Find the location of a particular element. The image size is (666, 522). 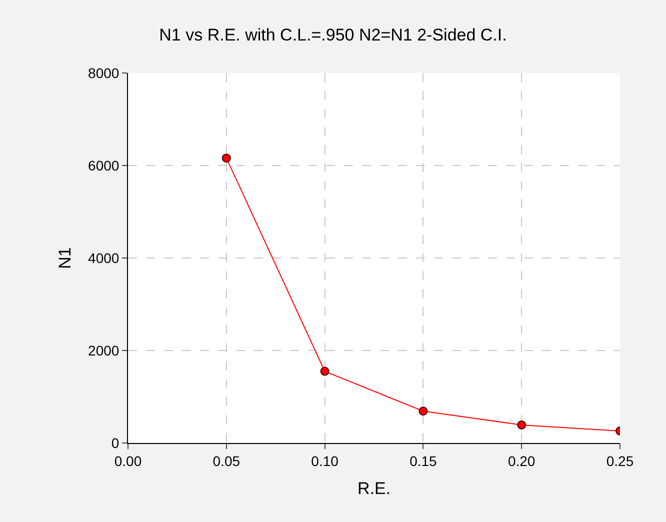

x-tick-label: 0.00 is located at coordinates (128, 460).